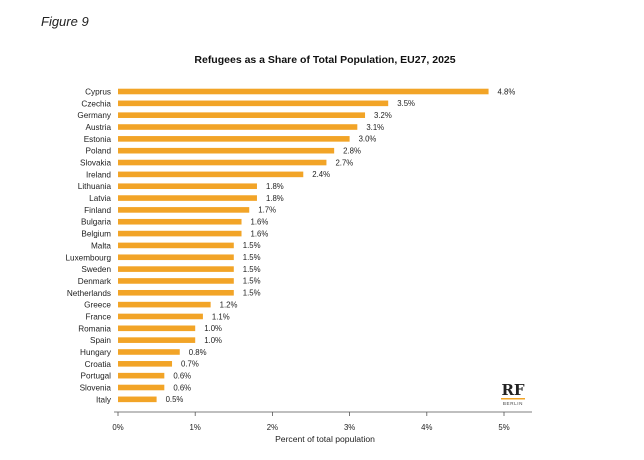 The height and width of the screenshot is (460, 644). Describe the element at coordinates (375, 127) in the screenshot. I see `value-label: 3.1%` at that location.